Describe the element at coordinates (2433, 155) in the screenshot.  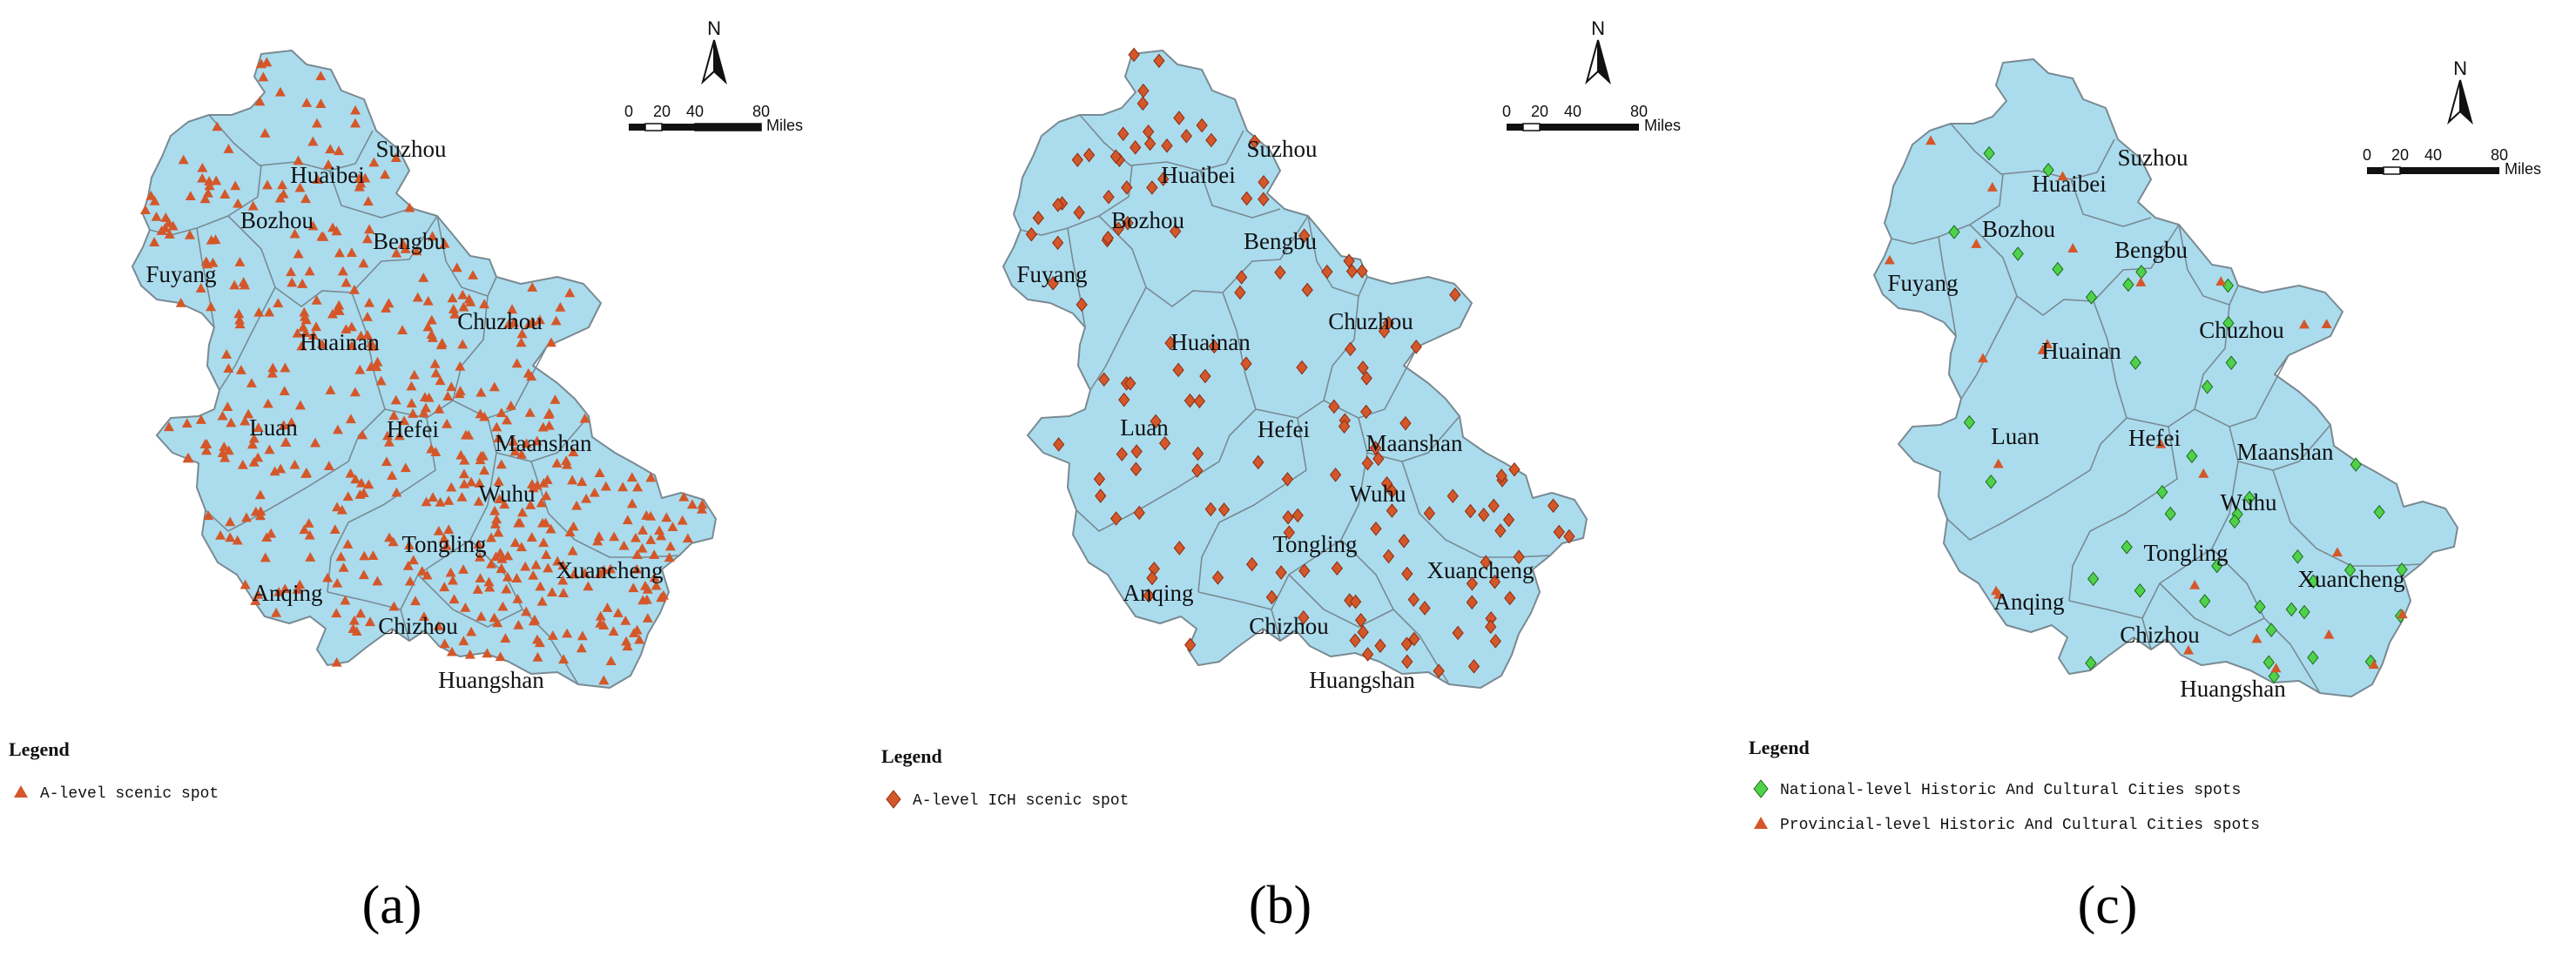
I see `scale-tick-40: 40` at that location.